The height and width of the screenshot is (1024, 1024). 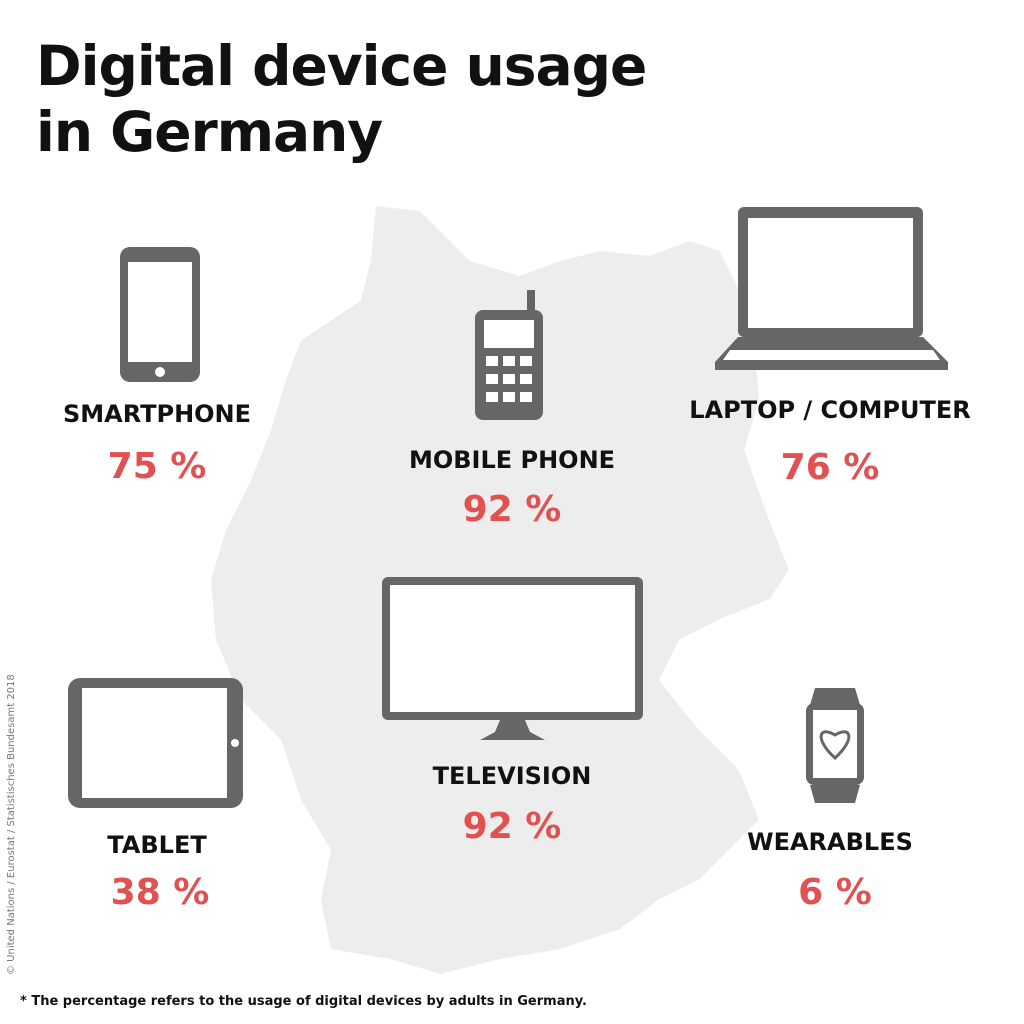 I want to click on television-icon, so click(x=512, y=658).